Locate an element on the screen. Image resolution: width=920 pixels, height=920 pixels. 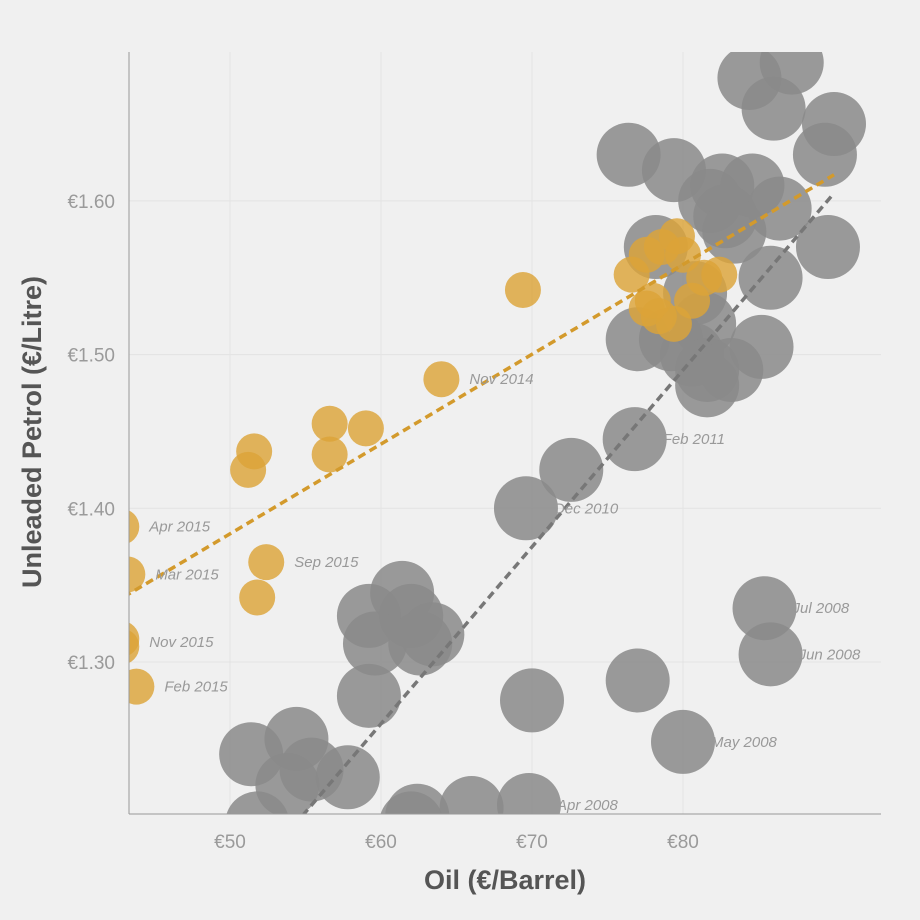
point-annotation: Nov 2014 is located at coordinates (501, 379).